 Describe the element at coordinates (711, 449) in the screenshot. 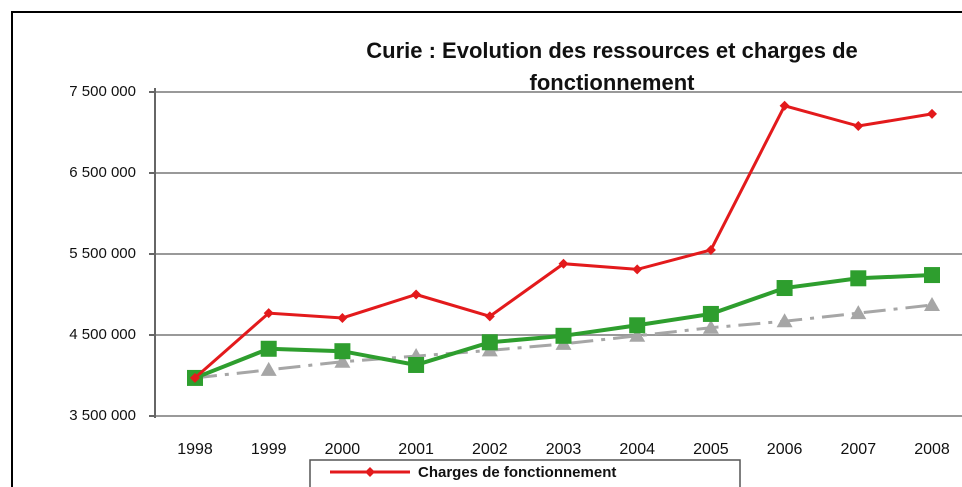

I see `x-tick-label: 2005` at that location.